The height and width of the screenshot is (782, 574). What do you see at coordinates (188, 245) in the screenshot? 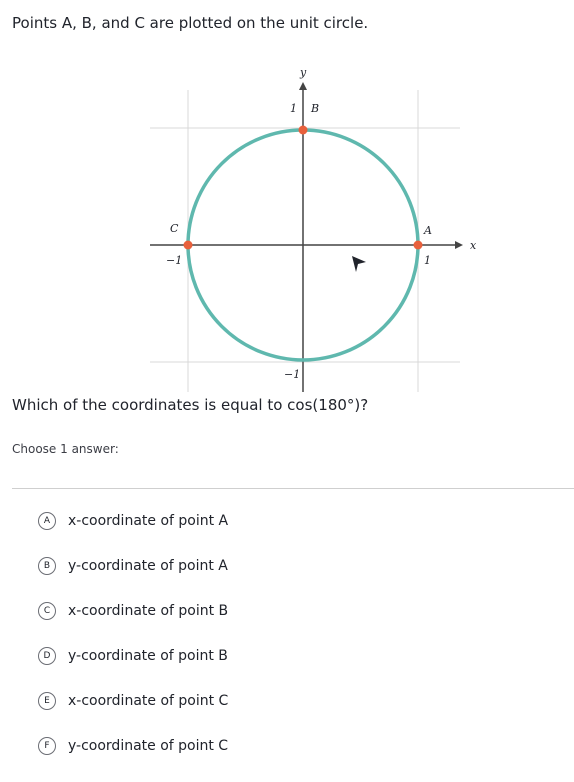
I see `point-c` at bounding box center [188, 245].